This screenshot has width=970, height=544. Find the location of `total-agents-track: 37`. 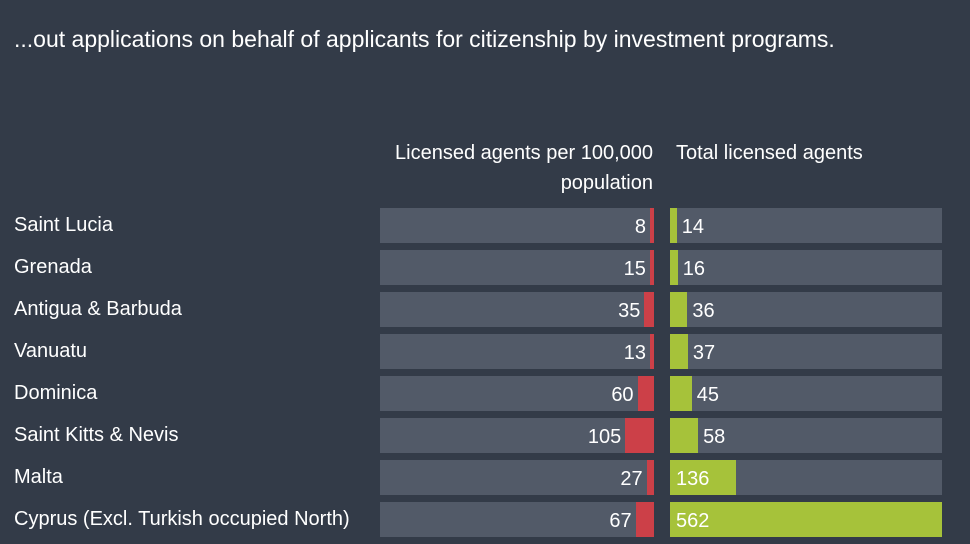

total-agents-track: 37 is located at coordinates (806, 351).